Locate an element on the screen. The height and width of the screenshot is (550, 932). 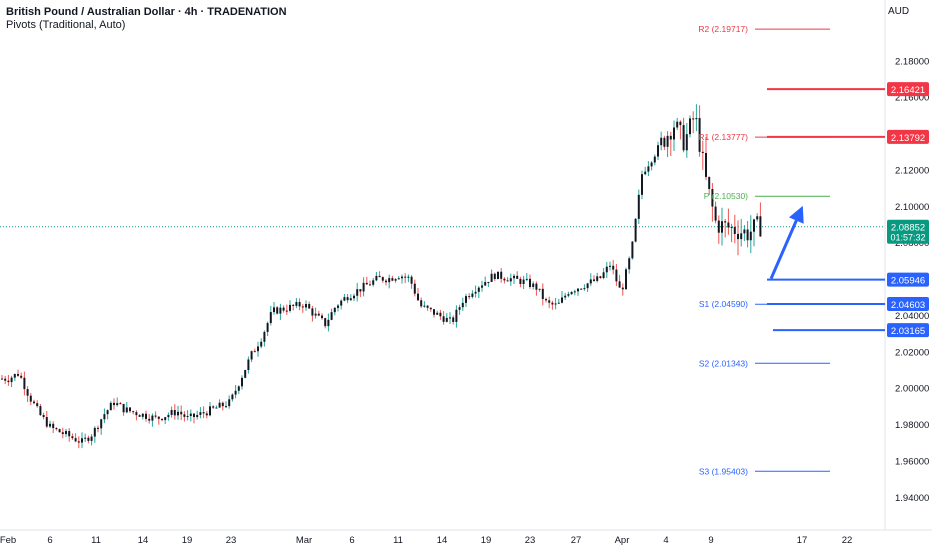
y-tick-label: 1.94000 is located at coordinates (912, 498).